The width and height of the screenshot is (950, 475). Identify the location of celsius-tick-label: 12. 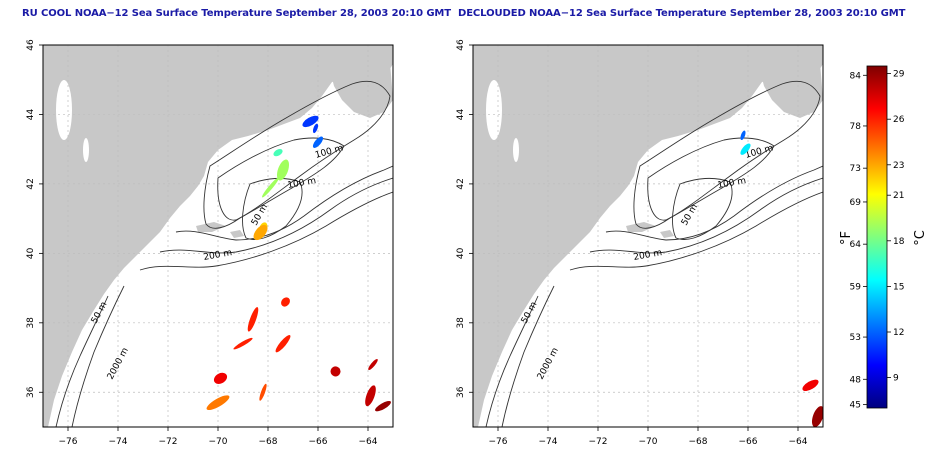
(898, 333).